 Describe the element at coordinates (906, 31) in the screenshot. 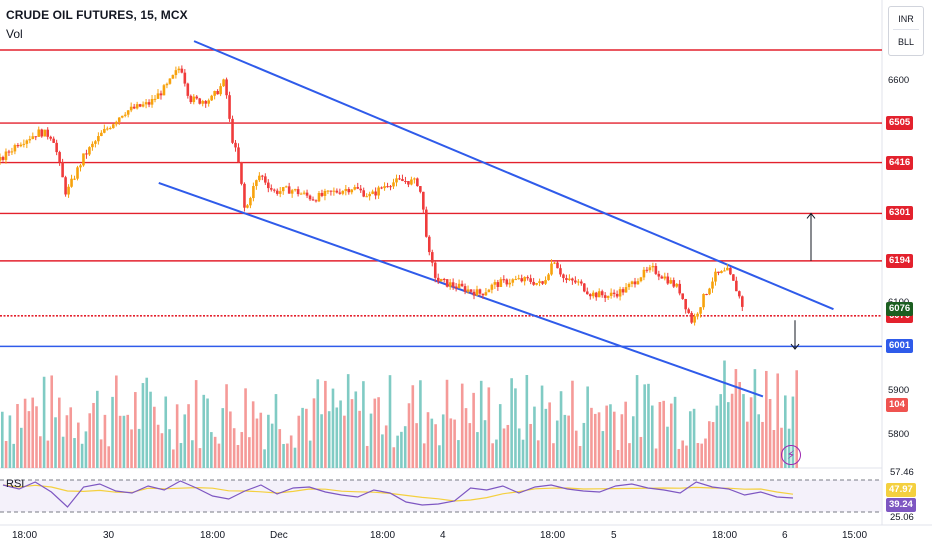

I see `currency-selector: INR BLL` at that location.